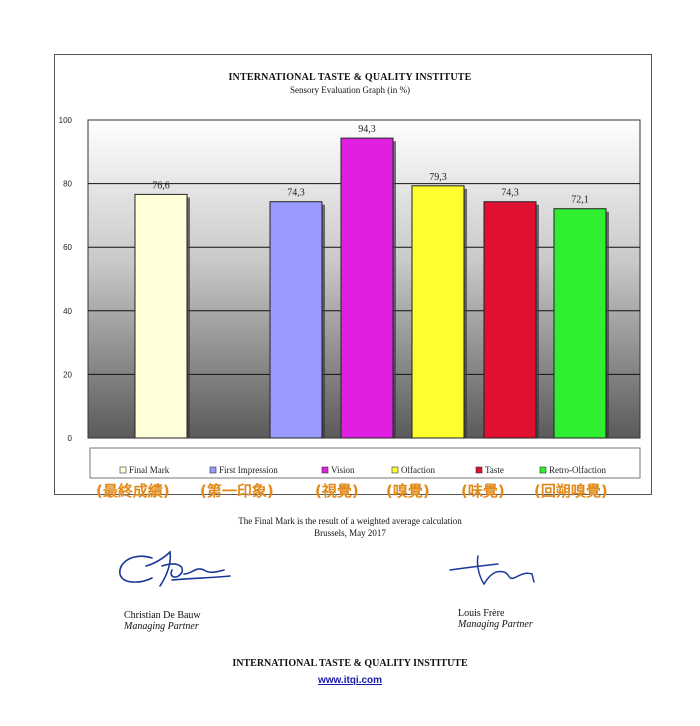 Image resolution: width=700 pixels, height=726 pixels. I want to click on frame-bottom-rule, so click(353, 494).